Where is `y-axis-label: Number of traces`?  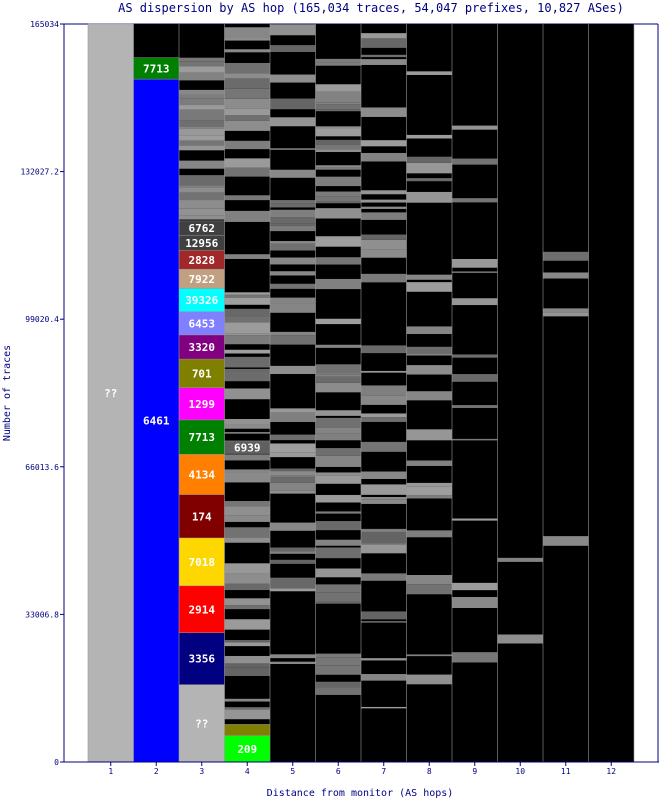
y-axis-label: Number of traces is located at coordinates (7, 393).